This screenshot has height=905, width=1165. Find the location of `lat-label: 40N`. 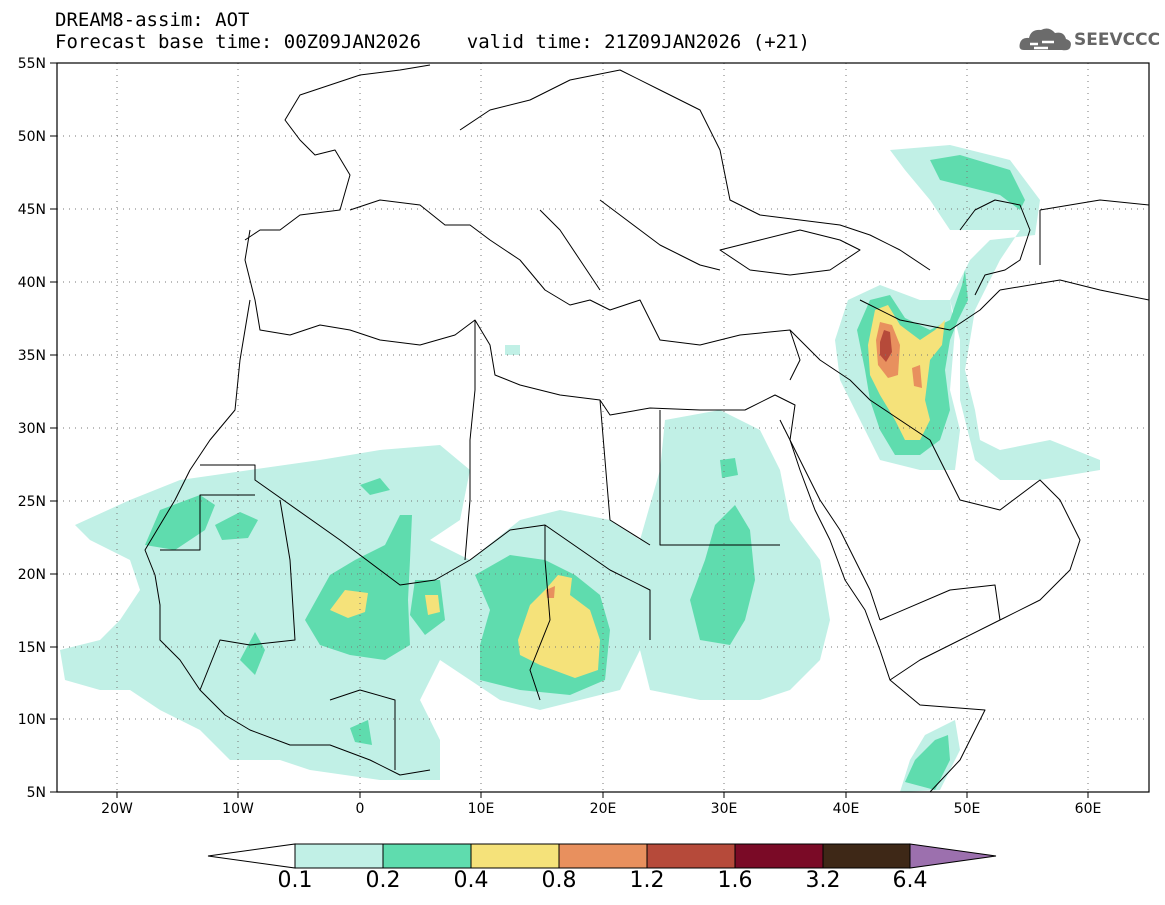

lat-label: 40N is located at coordinates (32, 283).